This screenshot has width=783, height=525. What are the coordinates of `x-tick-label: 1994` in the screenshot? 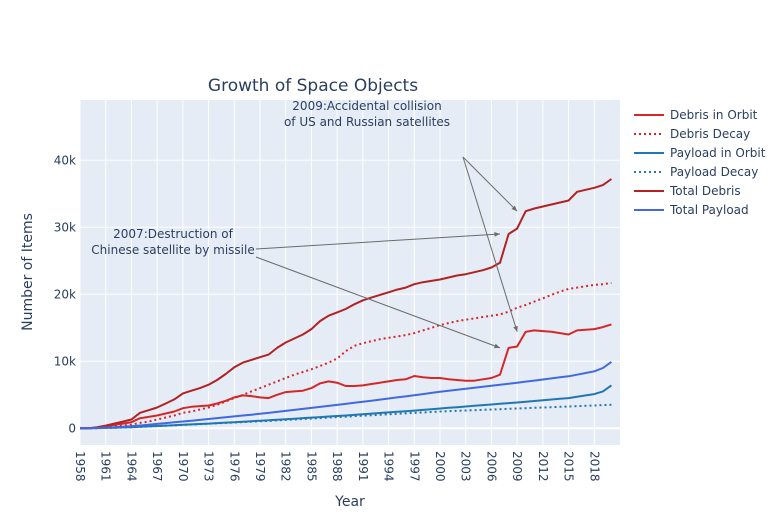 It's located at (389, 466).